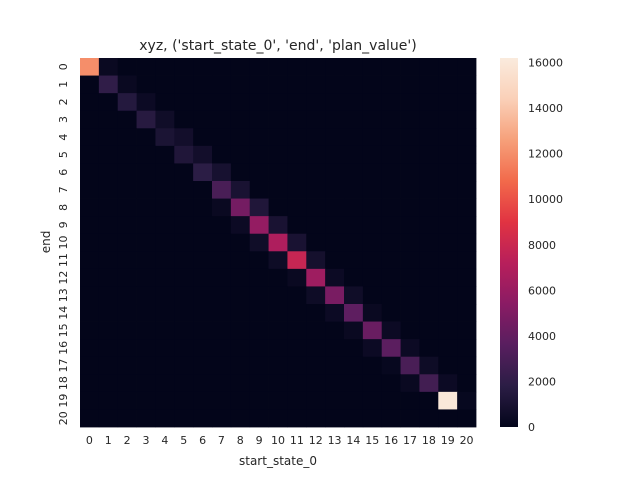 This screenshot has width=640, height=484. I want to click on y-tick-label: 12, so click(63, 278).